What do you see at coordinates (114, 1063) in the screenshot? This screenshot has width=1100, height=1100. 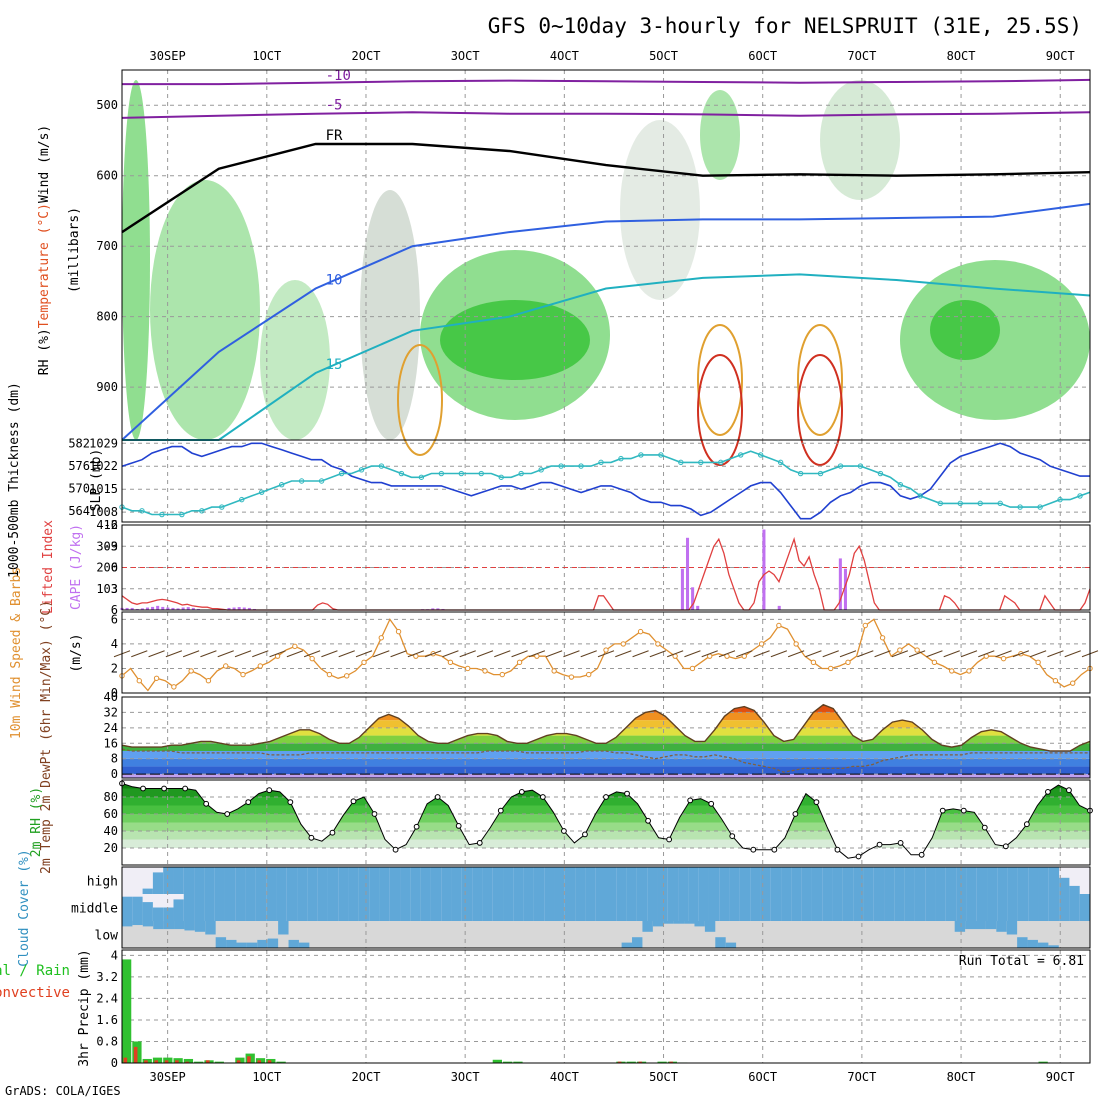 I see `precip-tick-label: 0` at bounding box center [114, 1063].